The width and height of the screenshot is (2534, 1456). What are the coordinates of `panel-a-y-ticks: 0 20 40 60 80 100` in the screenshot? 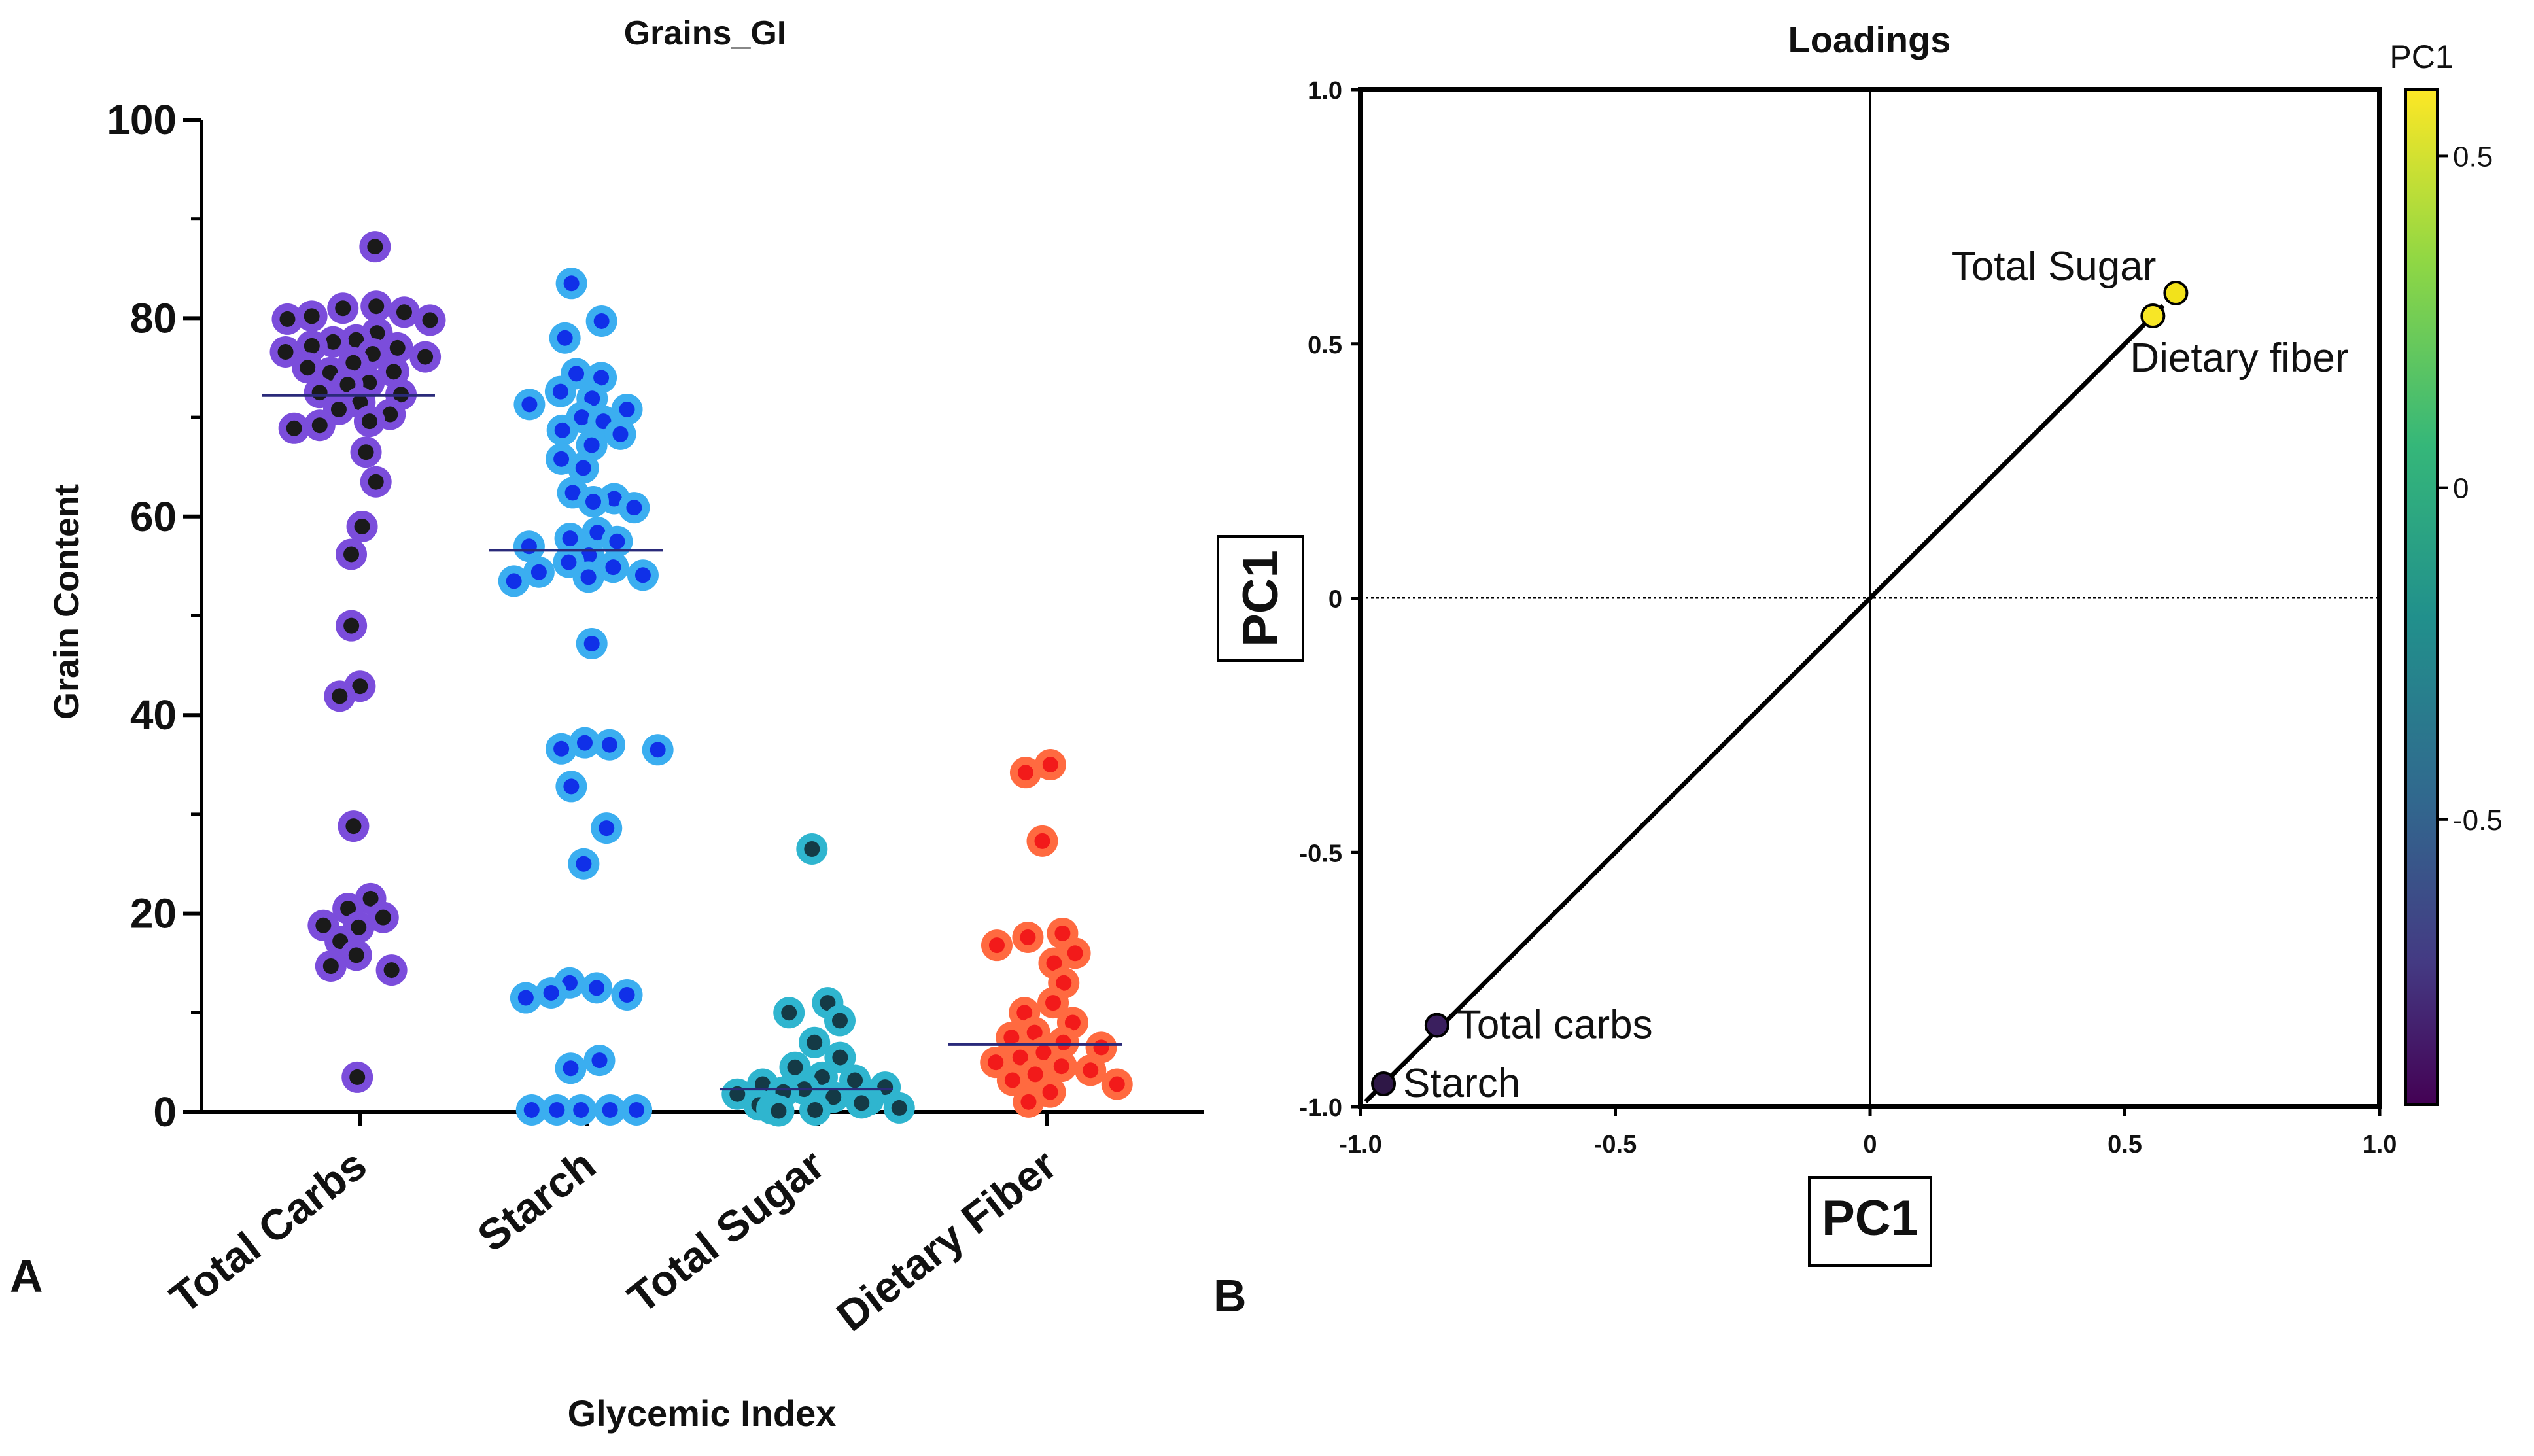 It's located at (154, 615).